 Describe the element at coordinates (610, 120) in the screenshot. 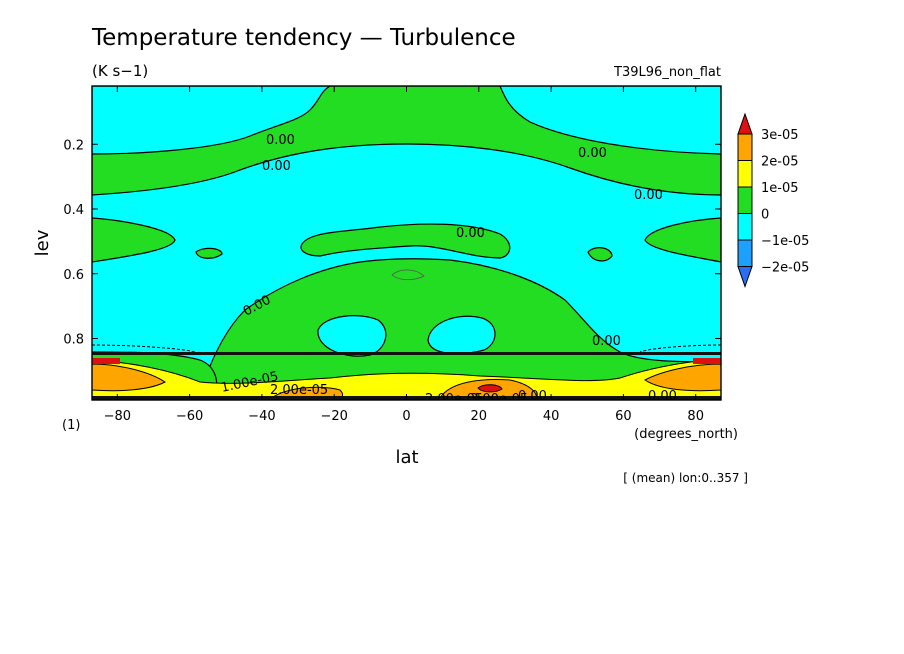

I see `upper-negative-lobe-east` at that location.